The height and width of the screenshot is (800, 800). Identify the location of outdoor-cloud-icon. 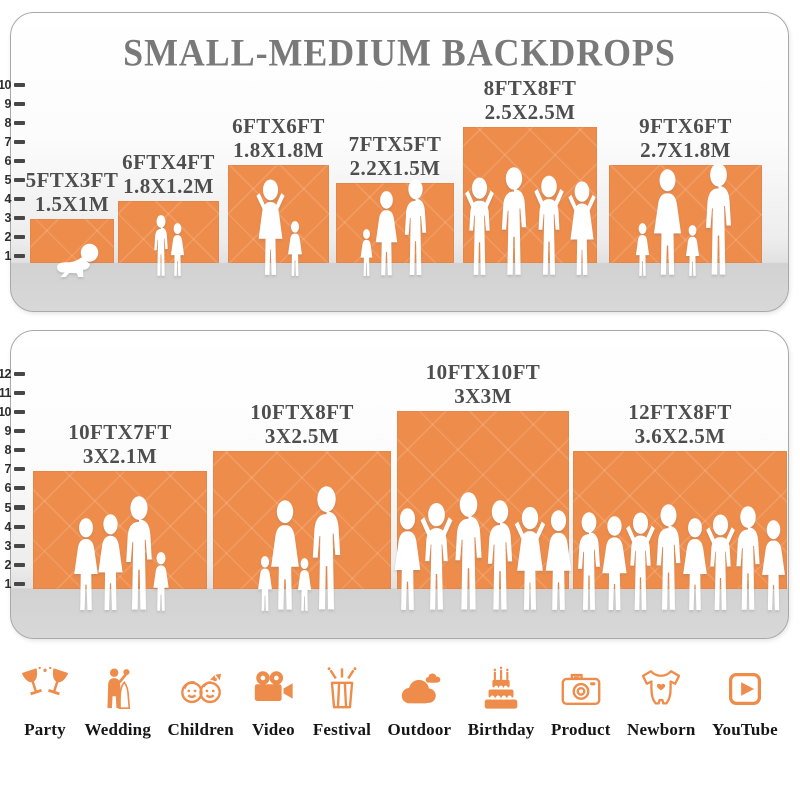
(421, 688).